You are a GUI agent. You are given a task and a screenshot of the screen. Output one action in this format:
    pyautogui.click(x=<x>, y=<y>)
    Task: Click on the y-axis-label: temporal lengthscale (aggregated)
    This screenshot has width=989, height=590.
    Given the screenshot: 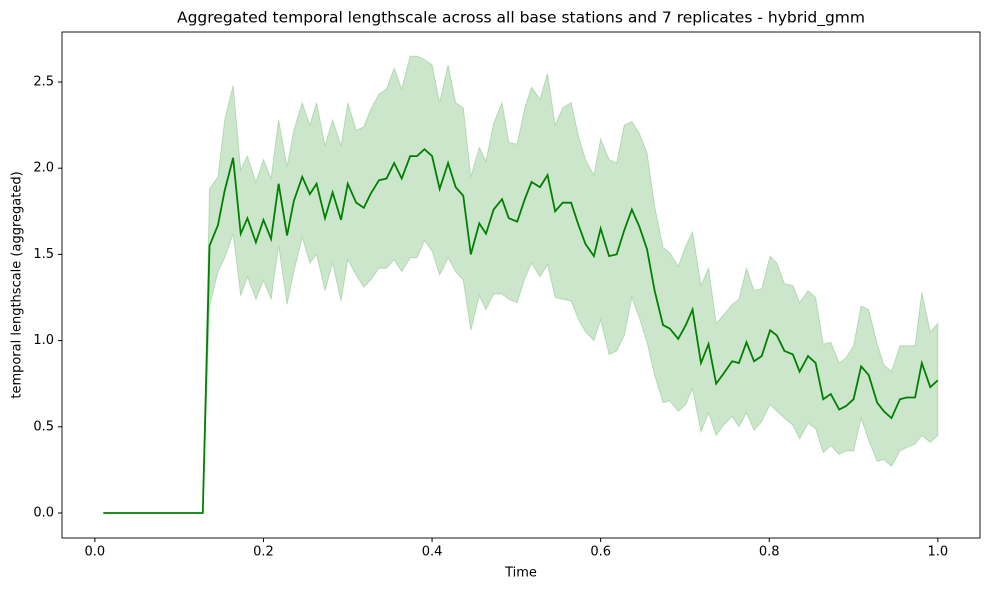 What is the action you would take?
    pyautogui.click(x=17, y=284)
    